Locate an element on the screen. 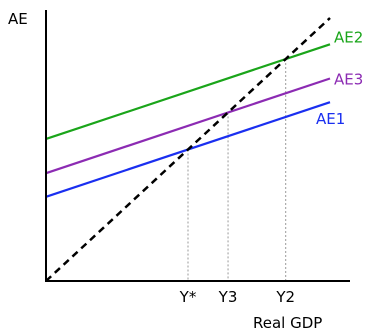 The image size is (371, 332). x-tick-label-3: Y2 is located at coordinates (285, 297).